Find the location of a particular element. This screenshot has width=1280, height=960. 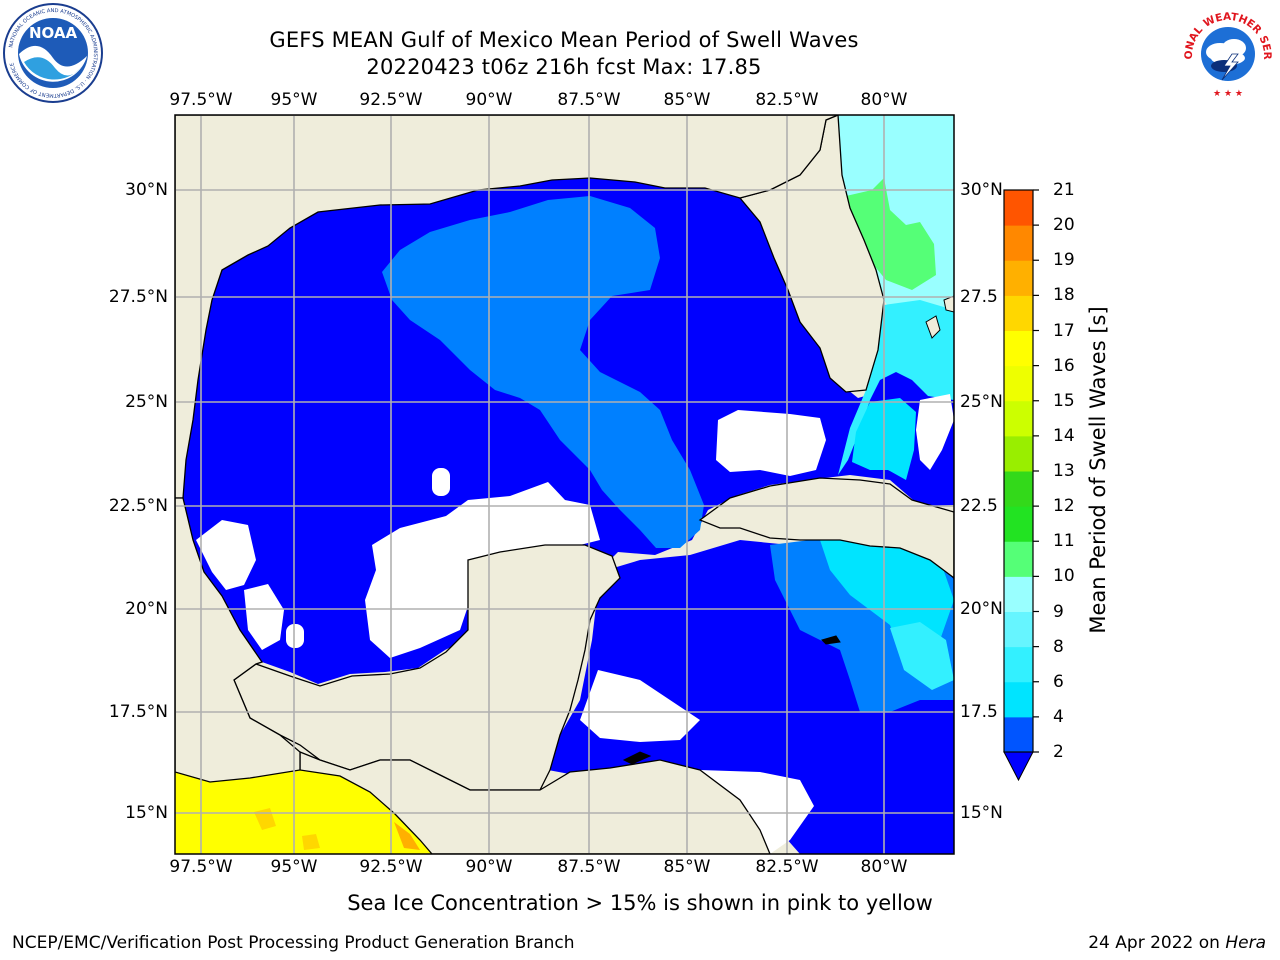

chart-subtitle: 20220423 t06z 216h fcst Max: 17.85 is located at coordinates (564, 67).